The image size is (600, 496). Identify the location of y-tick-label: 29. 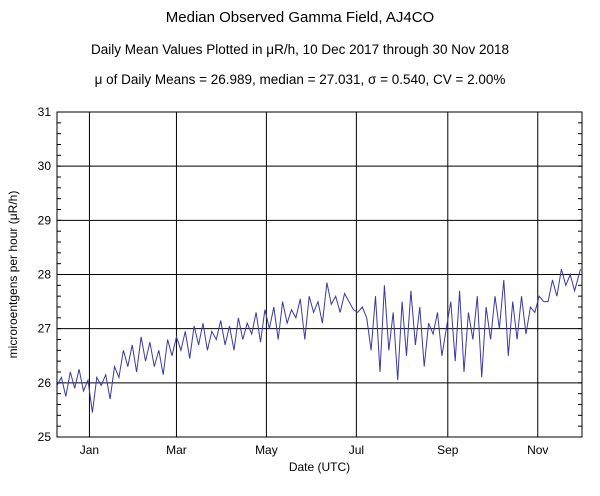
(45, 220).